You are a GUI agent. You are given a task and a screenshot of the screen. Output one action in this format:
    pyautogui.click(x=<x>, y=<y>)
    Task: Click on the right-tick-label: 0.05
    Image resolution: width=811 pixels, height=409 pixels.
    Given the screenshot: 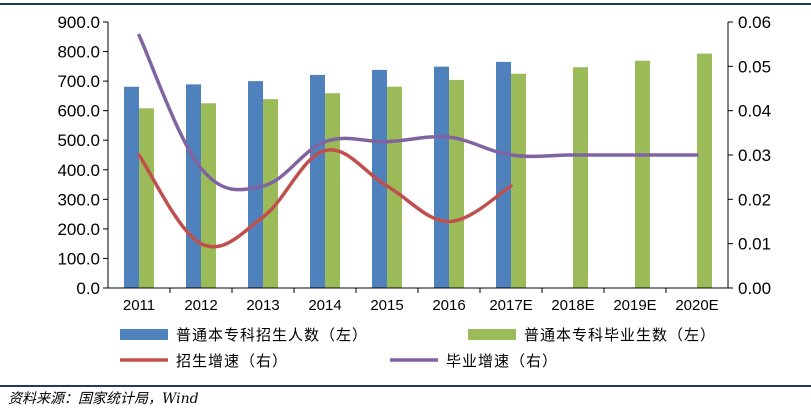 What is the action you would take?
    pyautogui.click(x=754, y=66)
    